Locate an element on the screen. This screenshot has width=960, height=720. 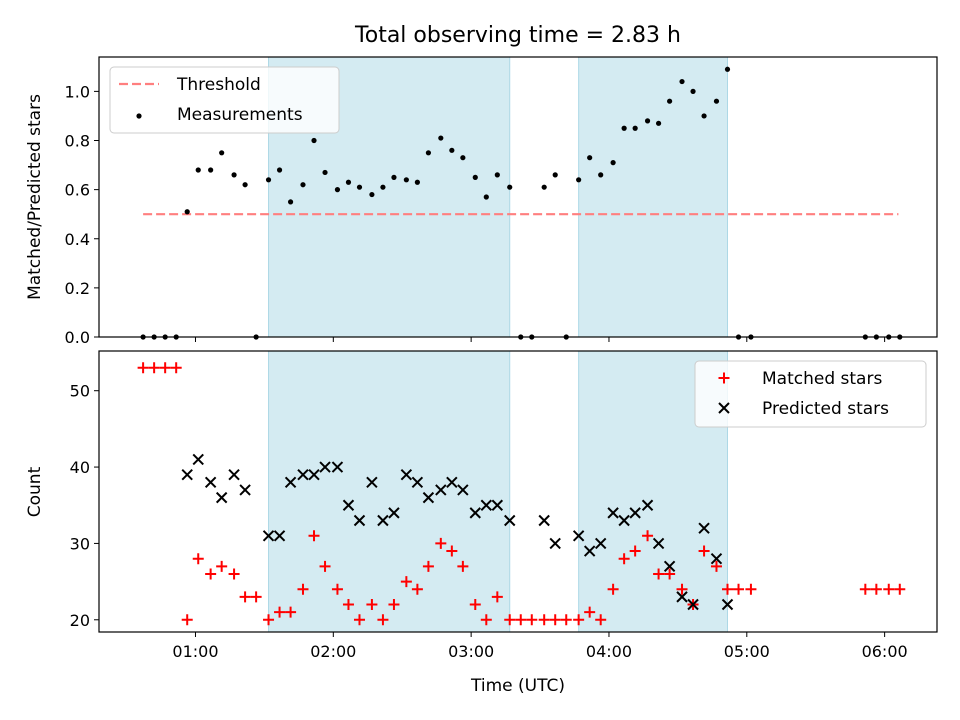
legend-label: Predicted stars is located at coordinates (825, 409).